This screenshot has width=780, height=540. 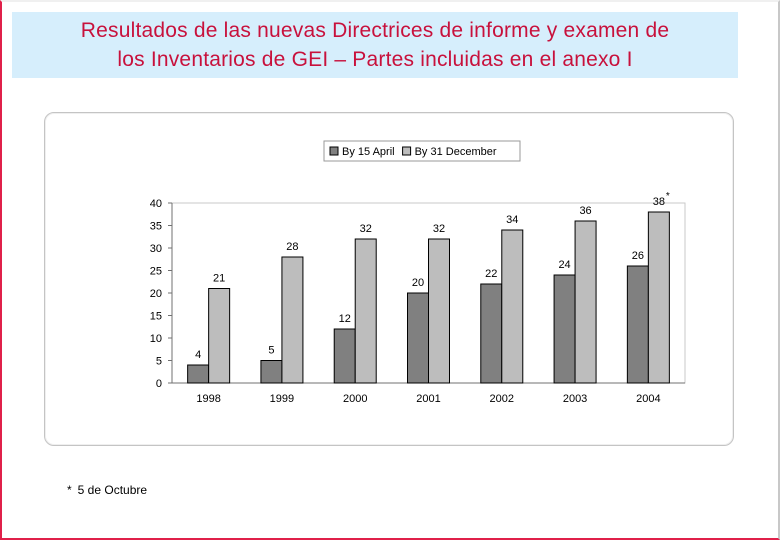 I want to click on data-label: 24, so click(x=564, y=265).